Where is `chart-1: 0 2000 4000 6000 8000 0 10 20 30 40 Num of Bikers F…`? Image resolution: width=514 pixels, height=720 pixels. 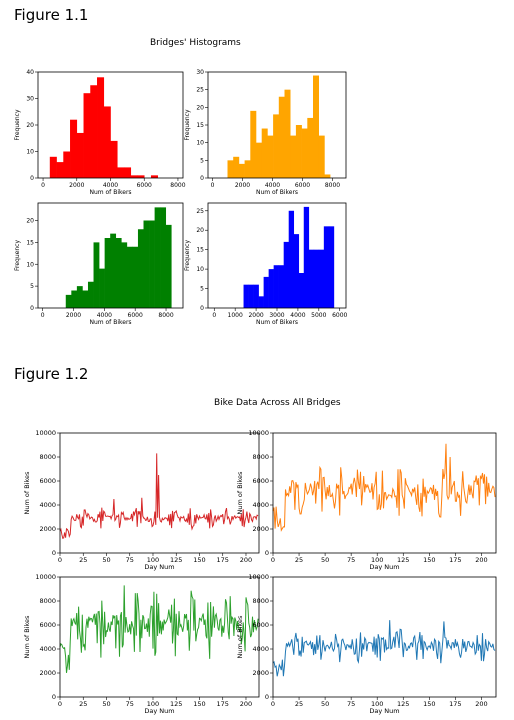 chart-1: 0 2000 4000 6000 8000 0 10 20 30 40 Num of Bikers F… is located at coordinates (100, 132).